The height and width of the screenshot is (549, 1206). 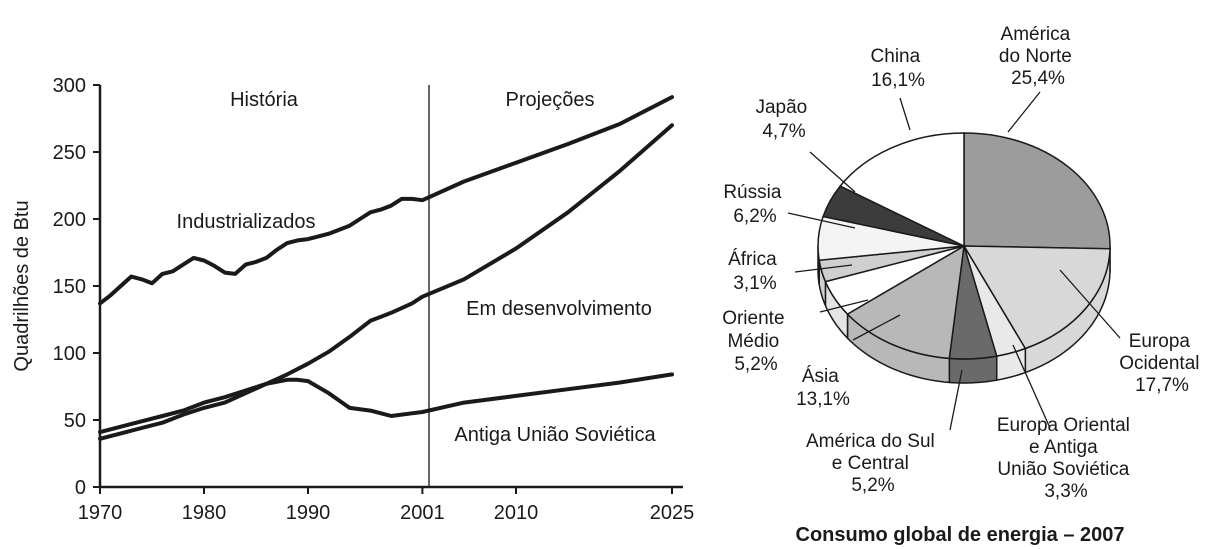 I want to click on leader-line-africa, so click(x=823, y=268).